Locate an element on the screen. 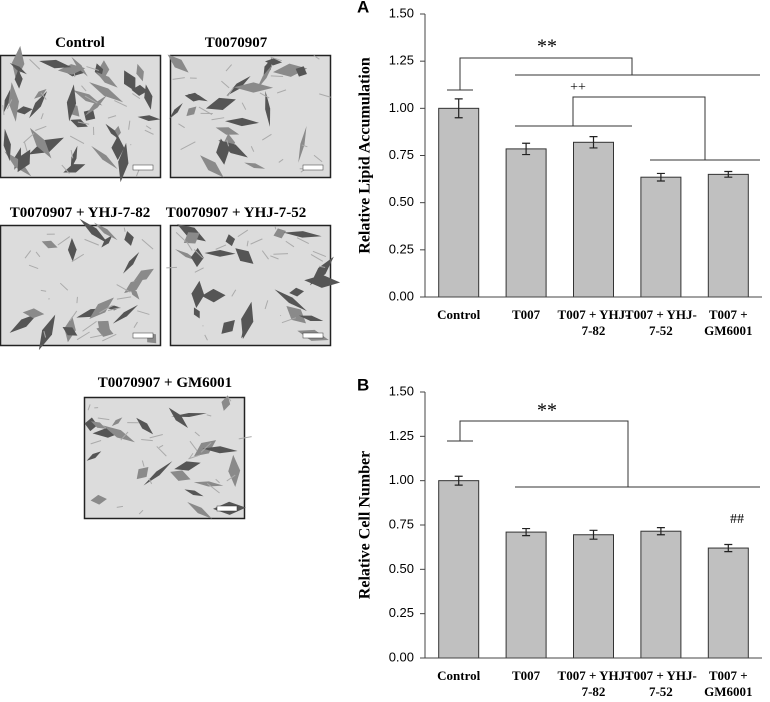 The image size is (770, 702). x-tick-label: T007 + GM6001 is located at coordinates (728, 683).